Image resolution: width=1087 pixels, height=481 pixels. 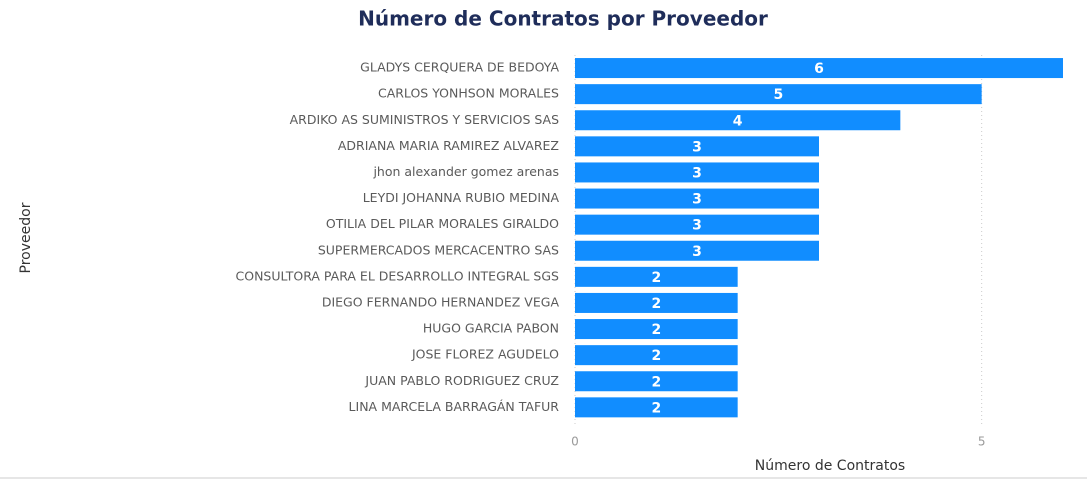 I want to click on y-tick-label: JUAN PABLO RODRIGUEZ CRUZ, so click(x=461, y=380).